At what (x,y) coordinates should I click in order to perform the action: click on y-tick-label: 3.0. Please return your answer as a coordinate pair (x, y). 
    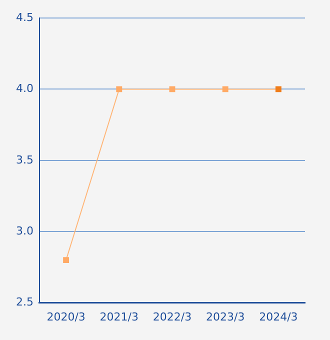
    Looking at the image, I should click on (25, 231).